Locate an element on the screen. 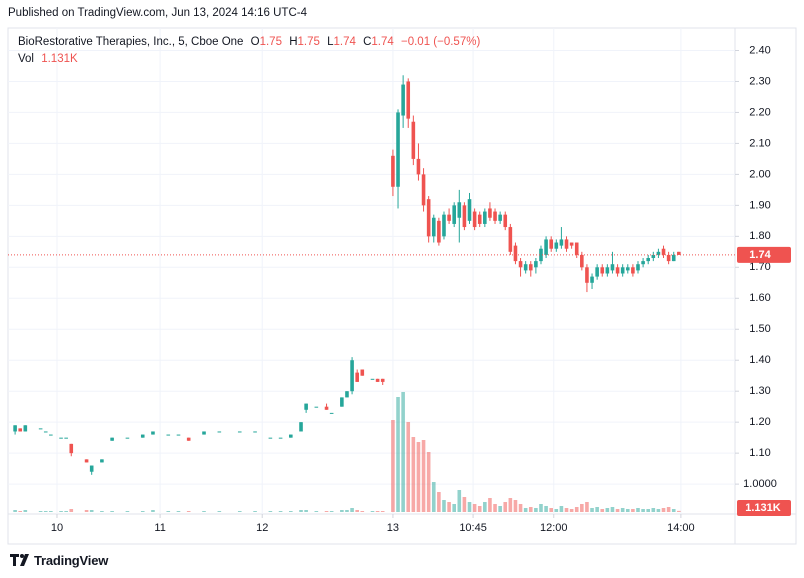  brand: TradingView is located at coordinates (71, 560).